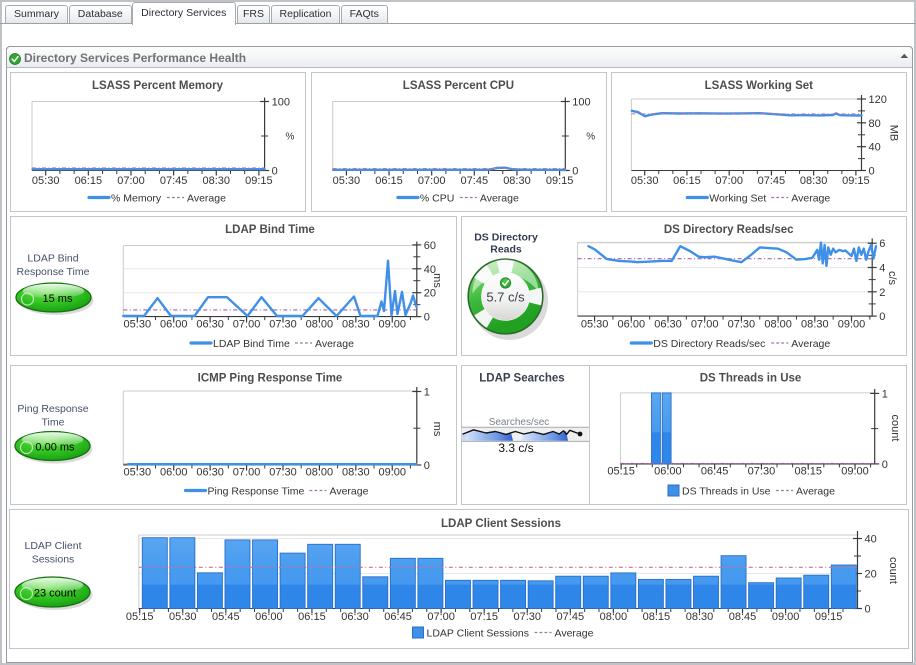  Describe the element at coordinates (515, 448) in the screenshot. I see `svg-text: 3.3 c/s` at that location.